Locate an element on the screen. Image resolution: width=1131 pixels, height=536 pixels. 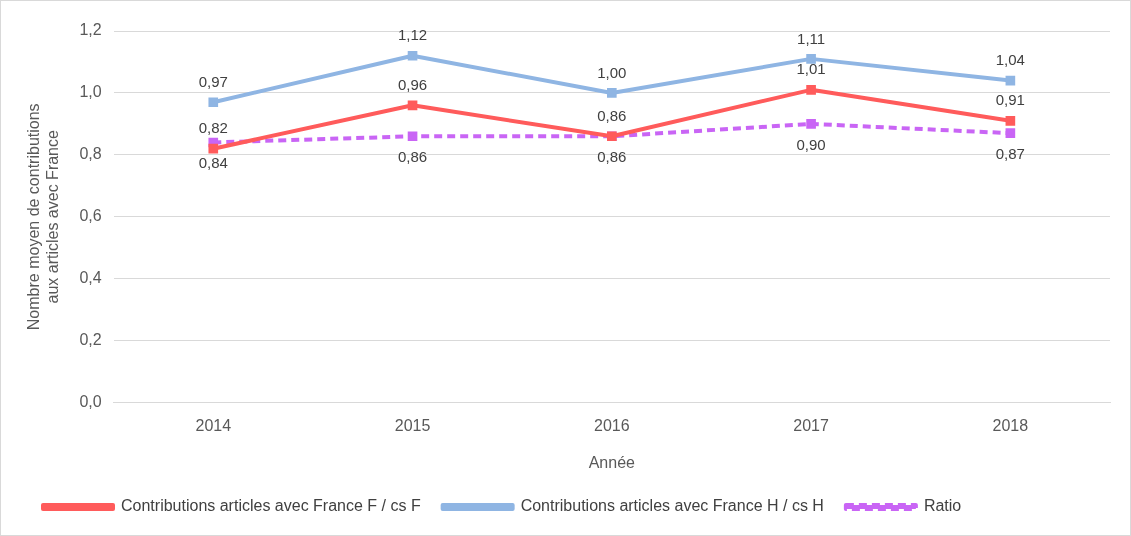
data-label: 1,04 is located at coordinates (1010, 60).